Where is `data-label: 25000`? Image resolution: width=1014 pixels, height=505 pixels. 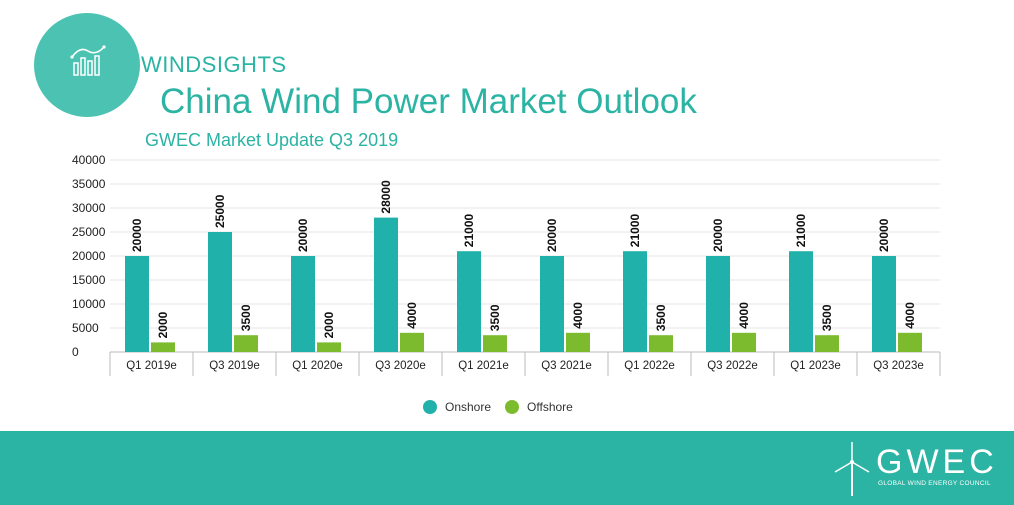 data-label: 25000 is located at coordinates (220, 211).